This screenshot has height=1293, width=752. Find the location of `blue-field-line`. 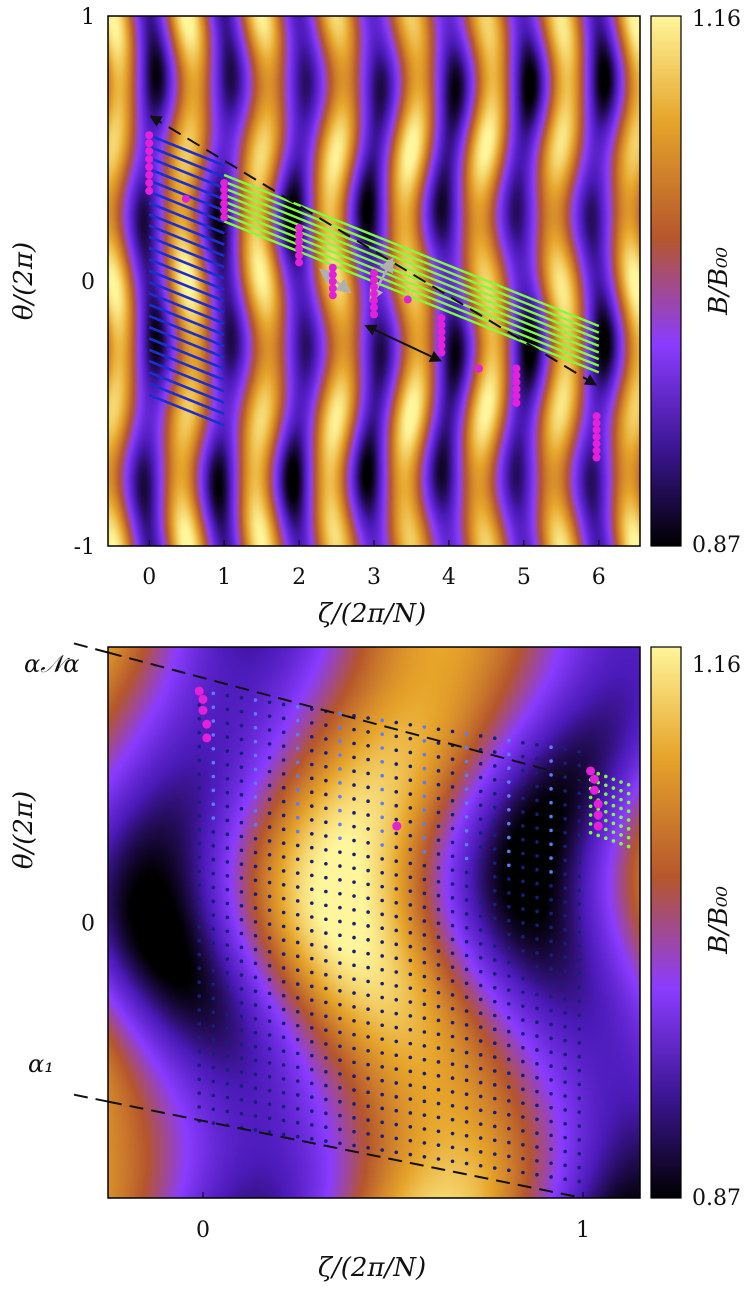

blue-field-line is located at coordinates (186, 399).